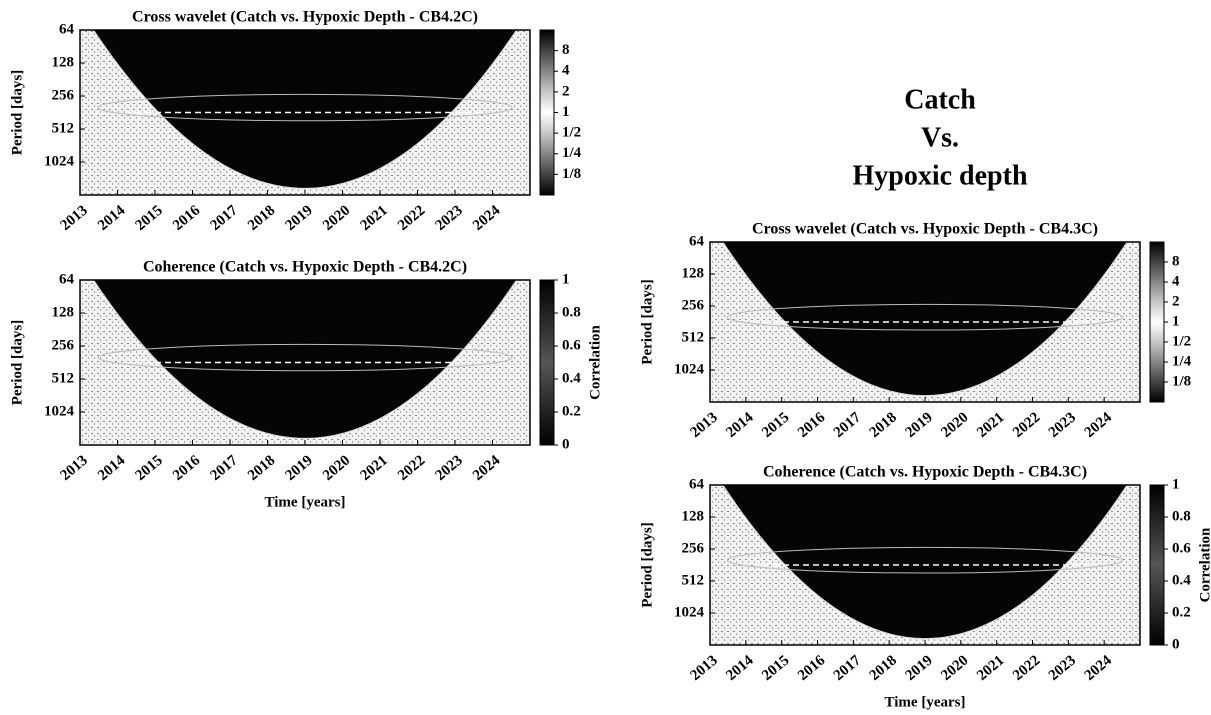 Image resolution: width=1211 pixels, height=715 pixels. I want to click on heading-line: Catch, so click(940, 99).